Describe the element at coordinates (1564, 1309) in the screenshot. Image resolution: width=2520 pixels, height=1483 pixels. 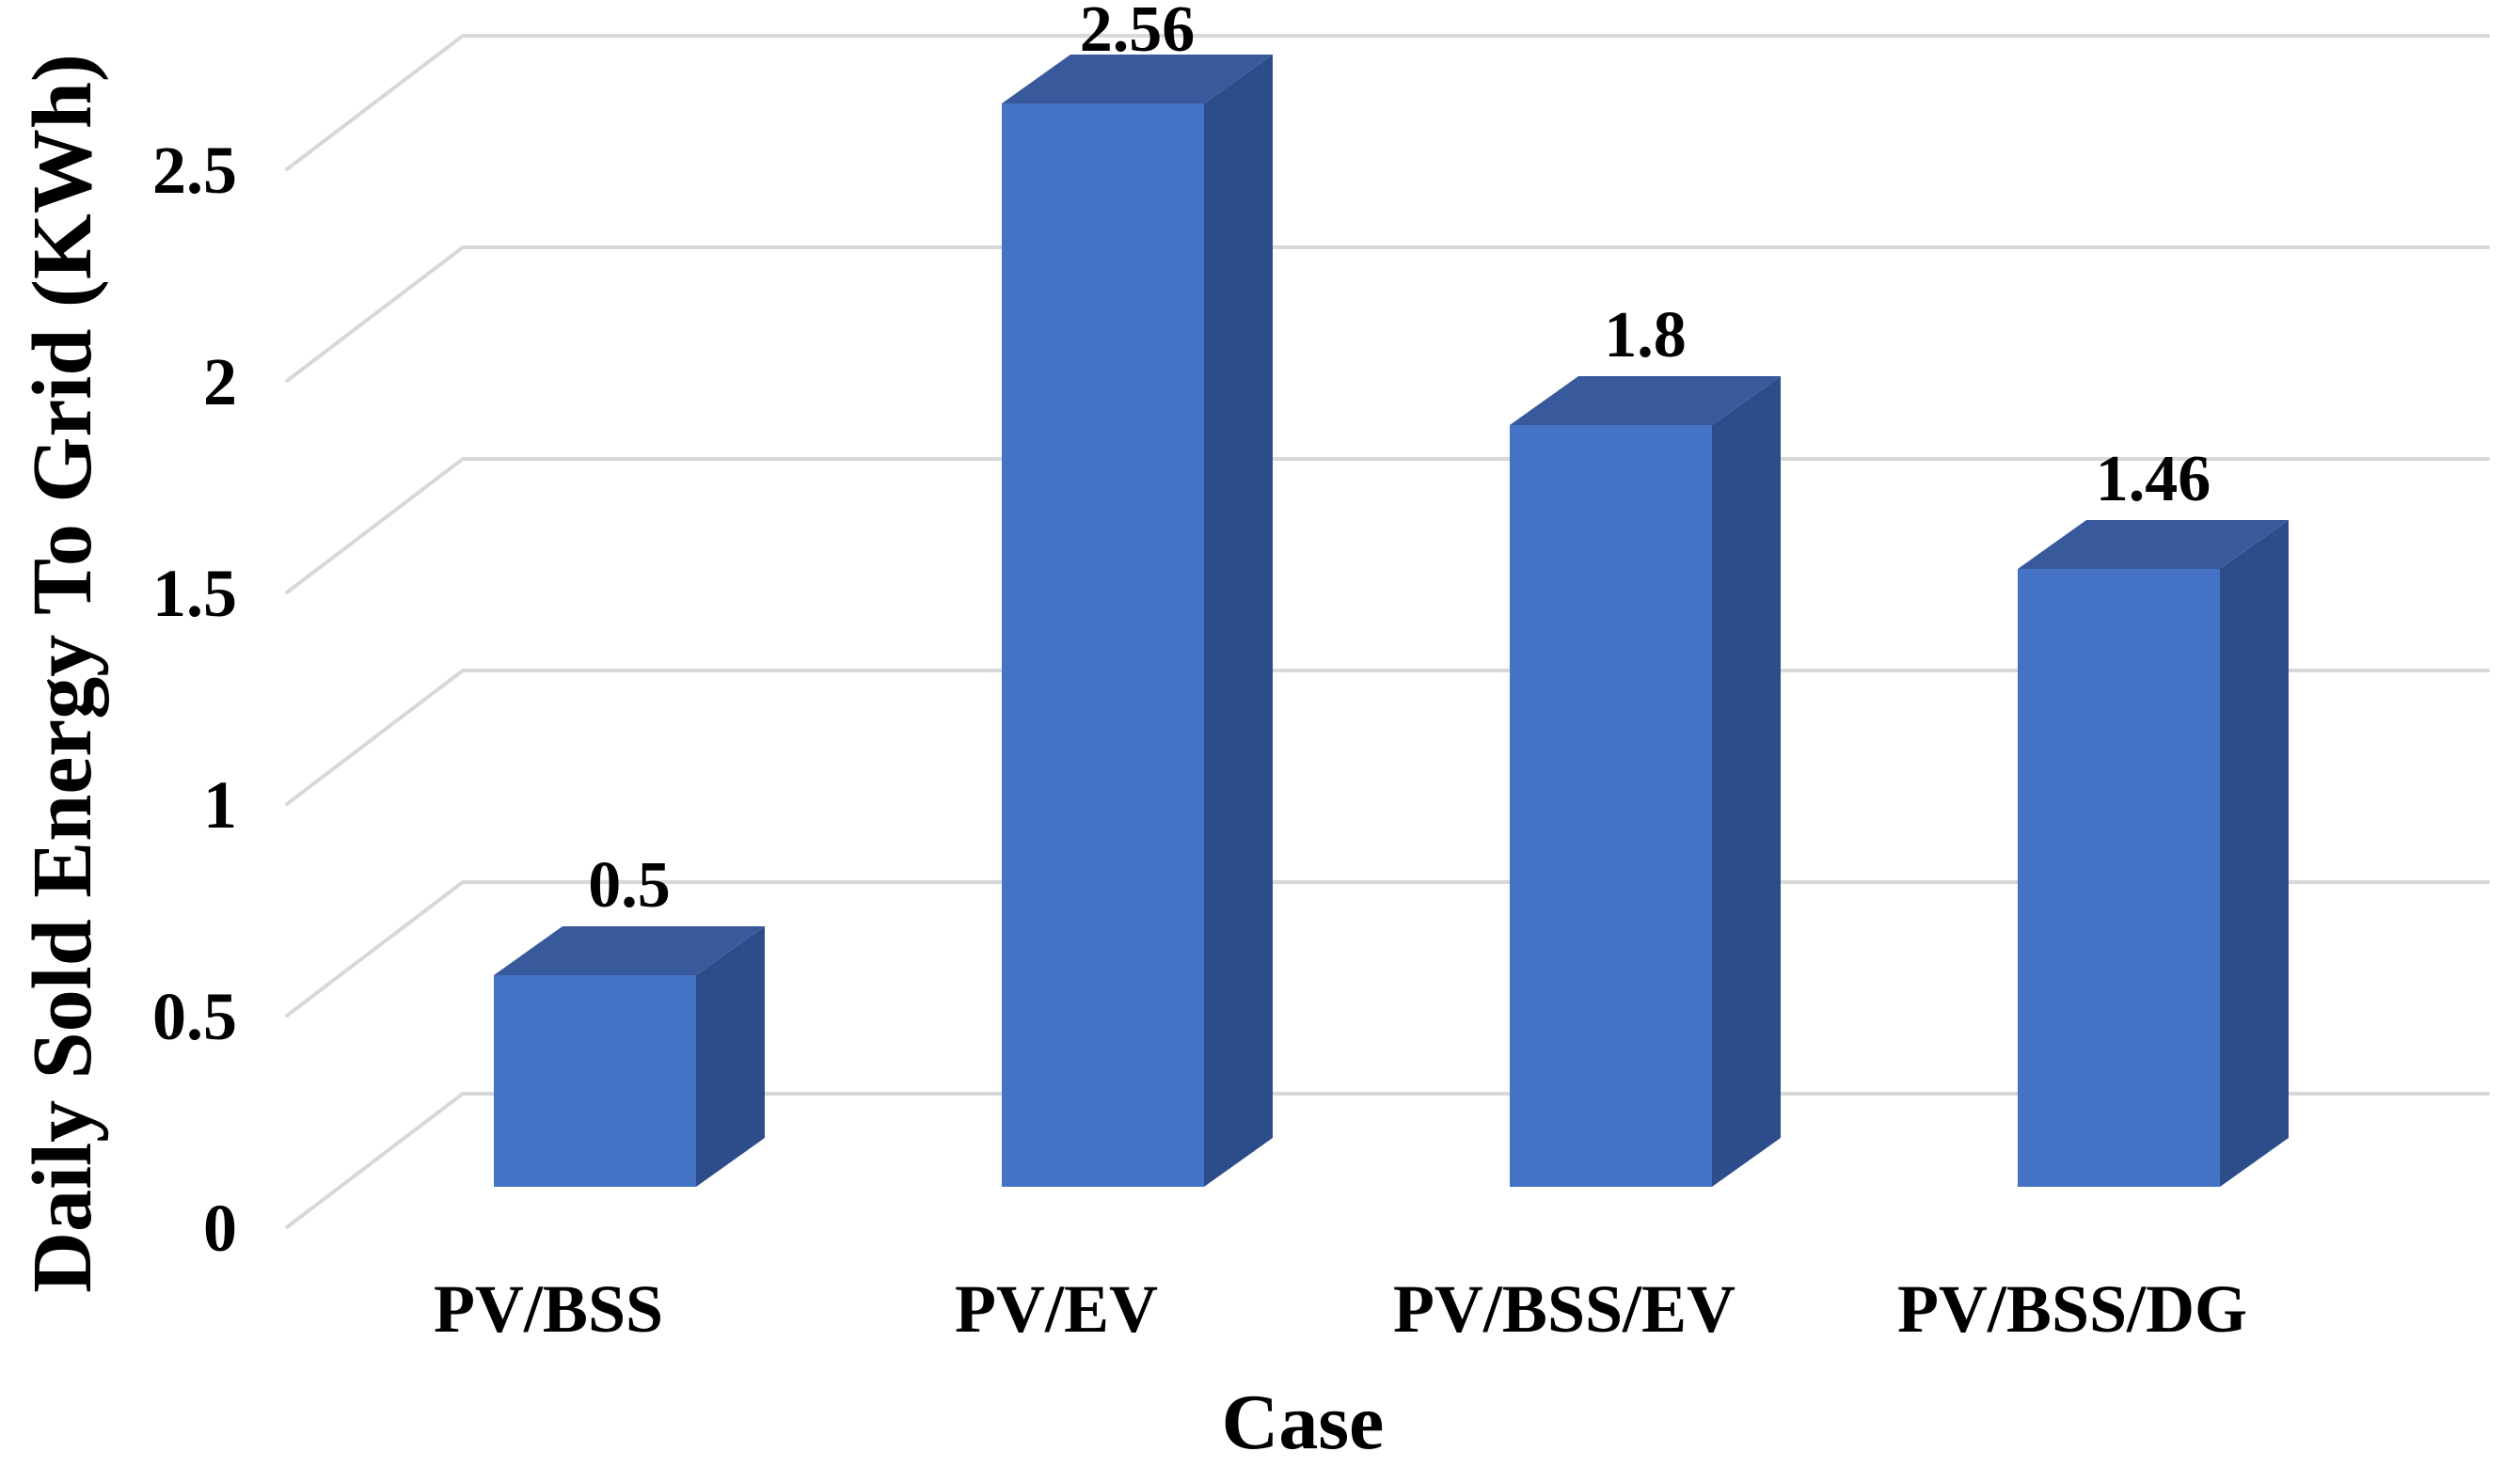
I see `x-category-label-pv-bss-ev: PV/BSS/EV` at that location.